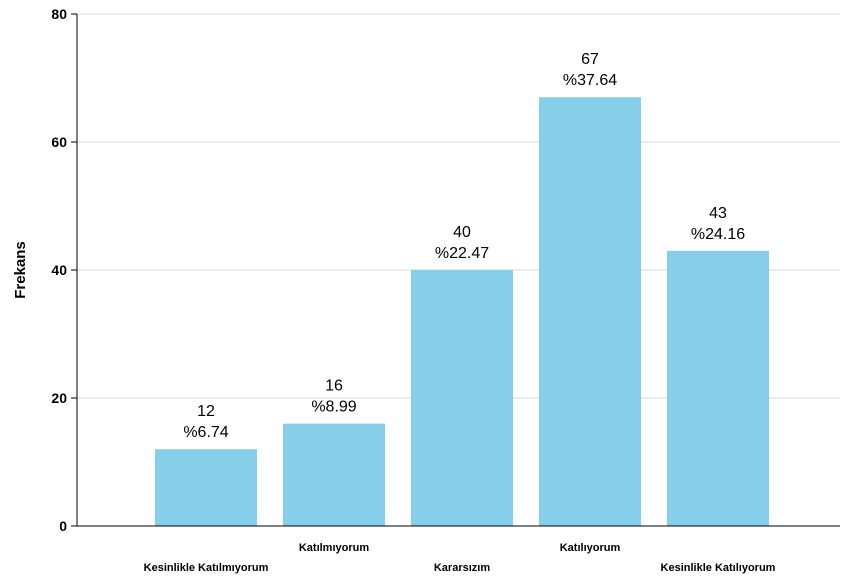 The height and width of the screenshot is (578, 841). What do you see at coordinates (206, 411) in the screenshot?
I see `bar-value-label: 12` at bounding box center [206, 411].